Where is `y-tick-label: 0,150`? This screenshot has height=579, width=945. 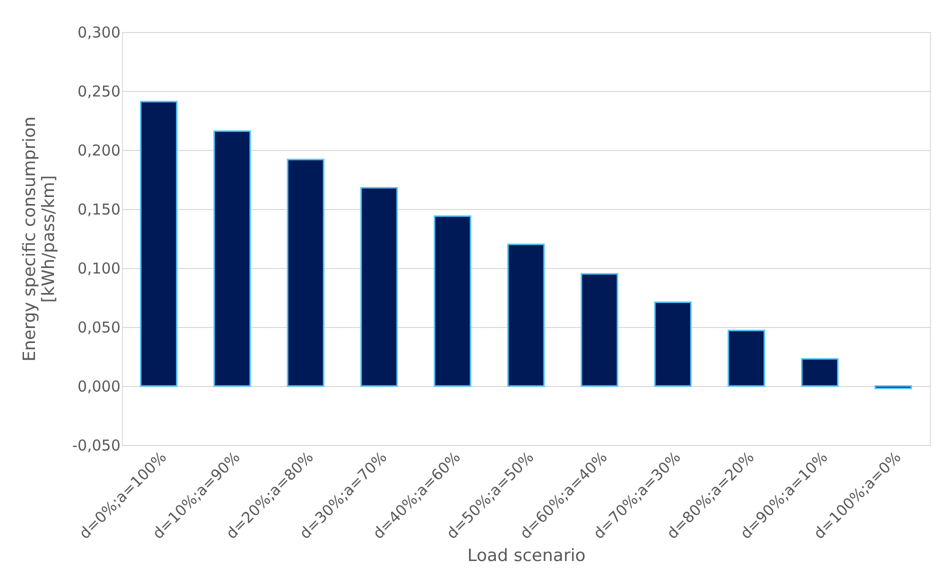 y-tick-label: 0,150 is located at coordinates (99, 209).